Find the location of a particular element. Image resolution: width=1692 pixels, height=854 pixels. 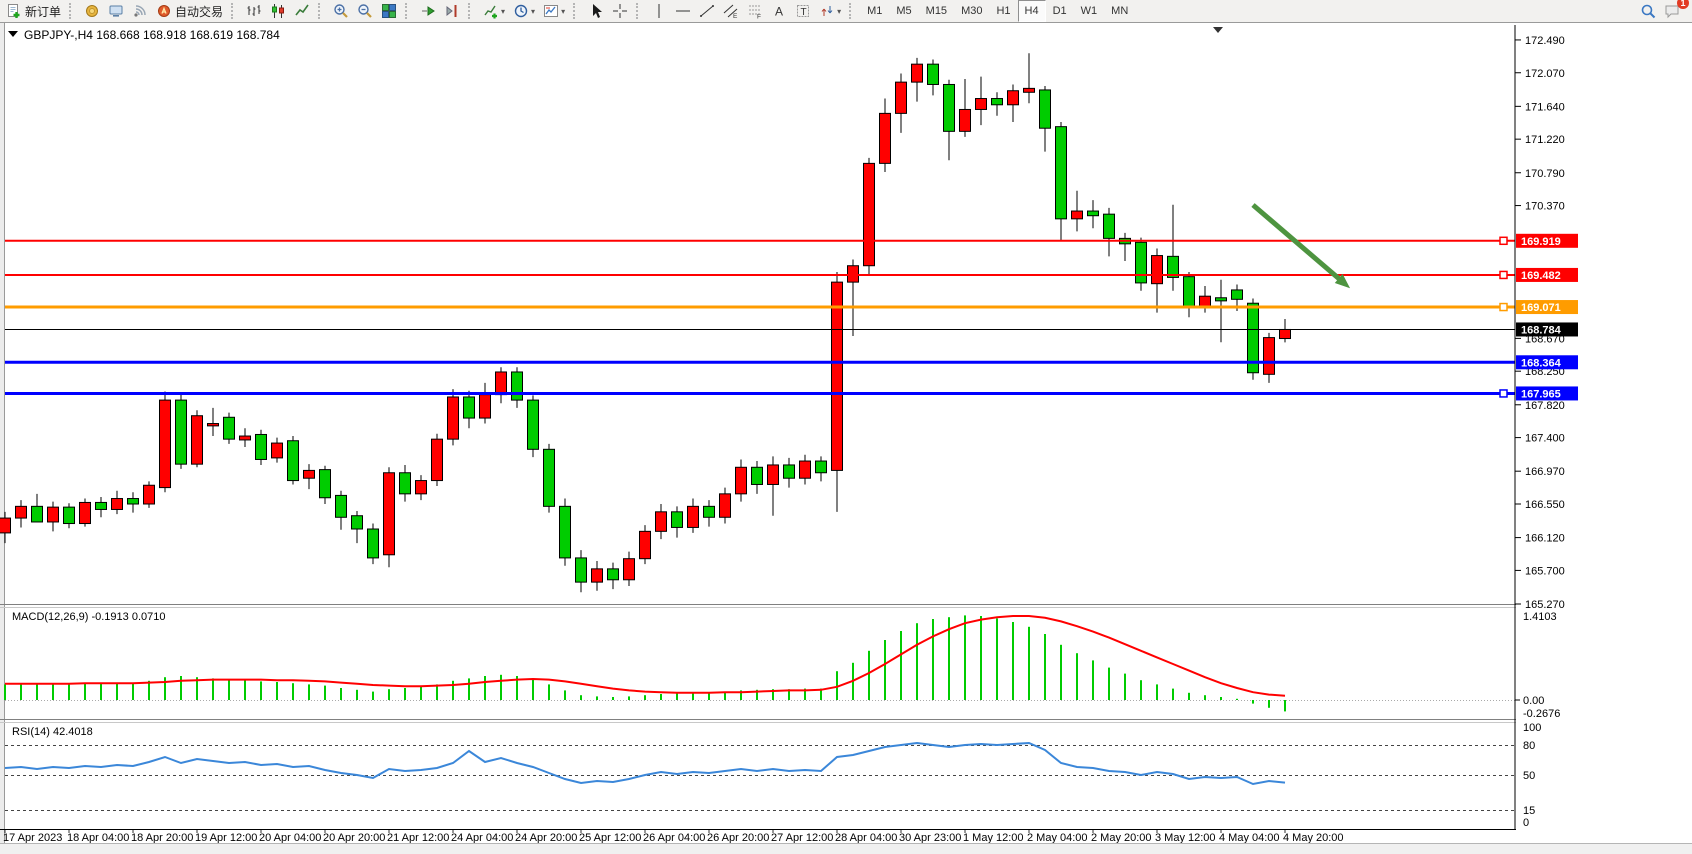

crosshair-button-icon is located at coordinates (620, 11).